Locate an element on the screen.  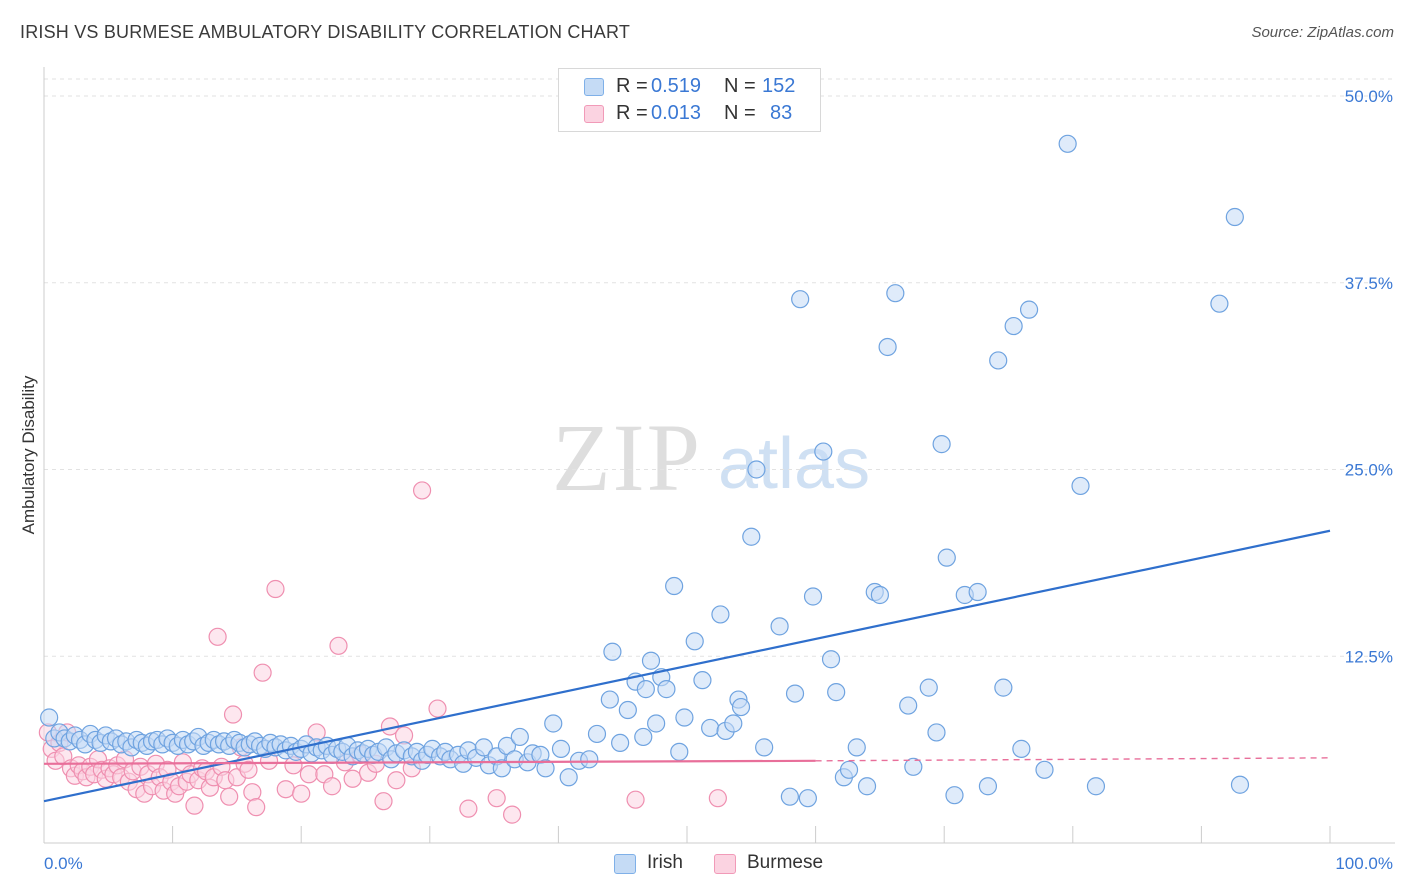
x-tick-label-right: 100.0% is located at coordinates (1364, 863).